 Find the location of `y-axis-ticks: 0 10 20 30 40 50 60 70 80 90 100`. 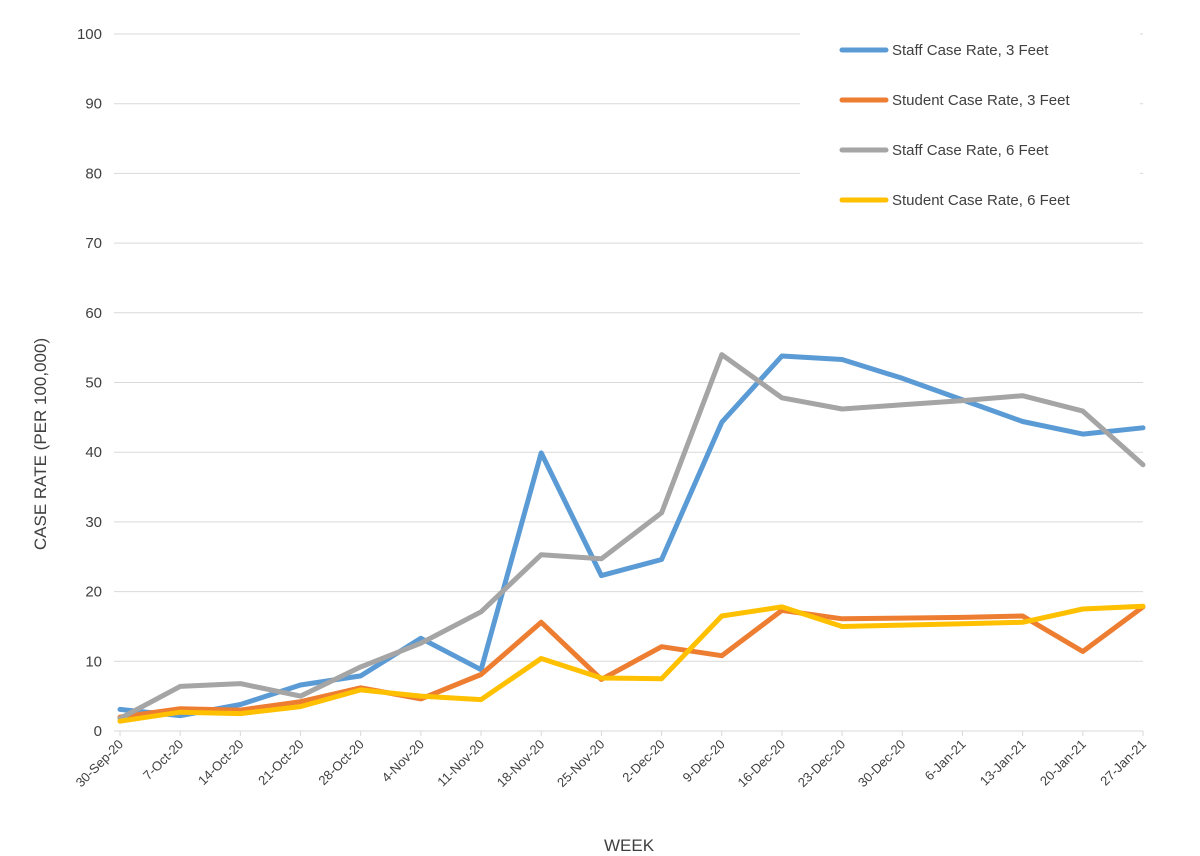

y-axis-ticks: 0 10 20 30 40 50 60 70 80 90 100 is located at coordinates (89, 383).